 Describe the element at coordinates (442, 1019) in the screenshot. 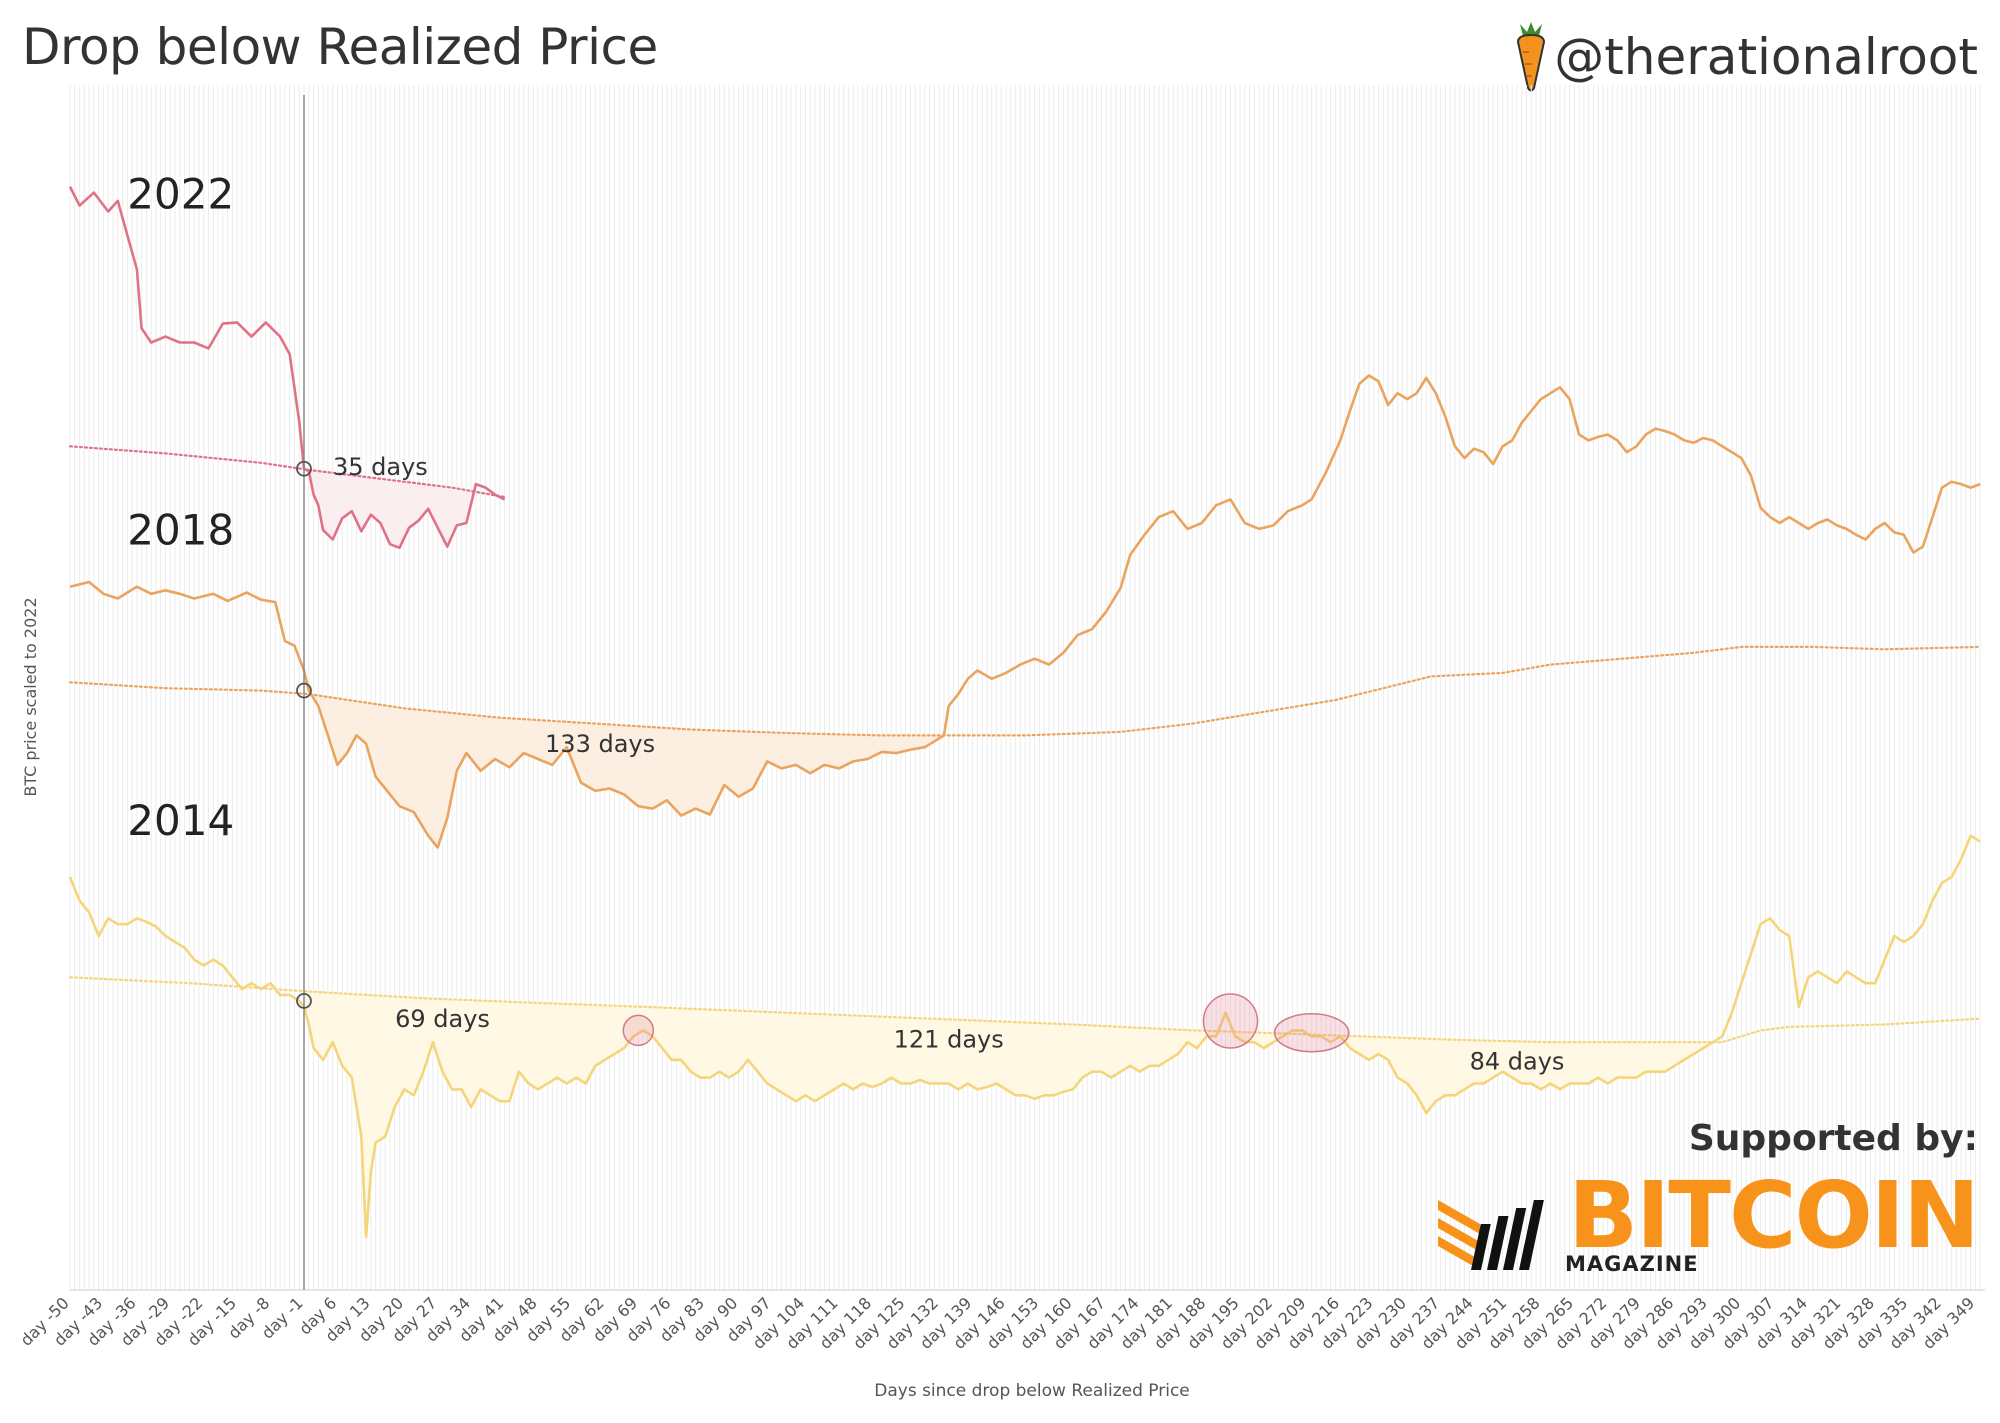

I see `episode-label: 69 days` at that location.